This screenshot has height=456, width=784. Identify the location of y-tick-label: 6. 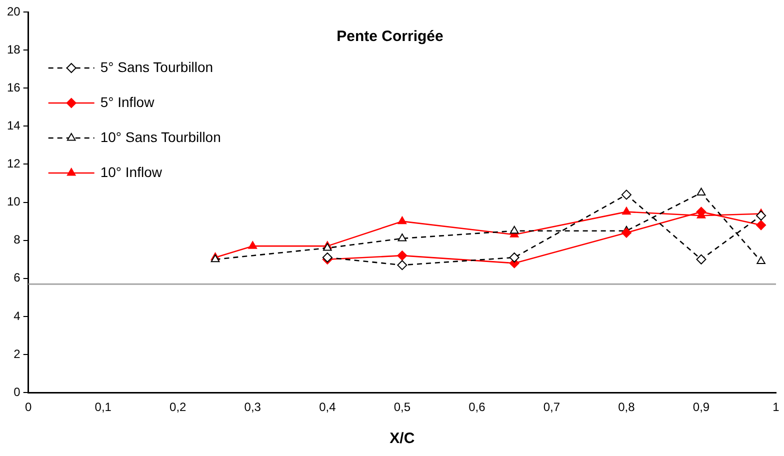
(17, 277).